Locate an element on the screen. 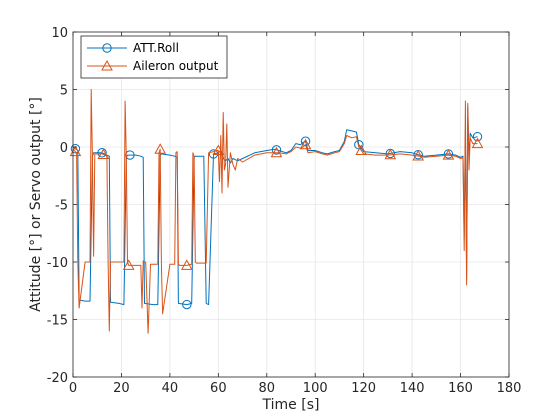 This screenshot has width=560, height=420. legend-marker-aileron-output is located at coordinates (107, 65).